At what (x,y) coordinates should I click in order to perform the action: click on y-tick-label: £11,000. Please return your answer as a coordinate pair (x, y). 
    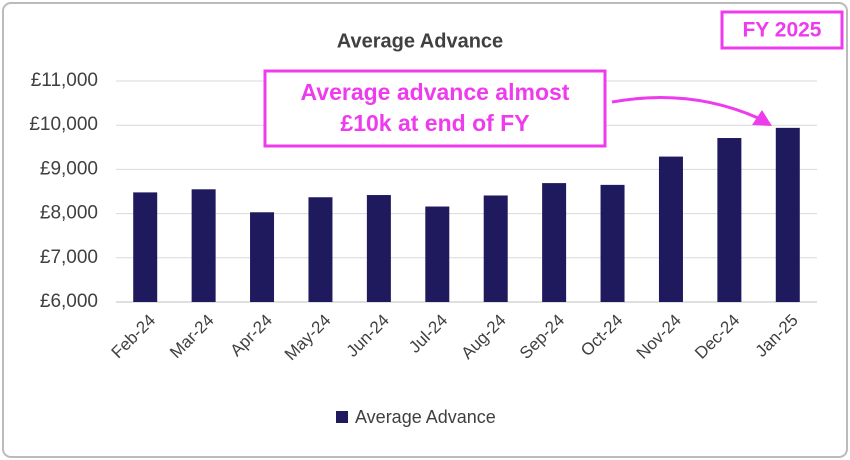
    Looking at the image, I should click on (64, 80).